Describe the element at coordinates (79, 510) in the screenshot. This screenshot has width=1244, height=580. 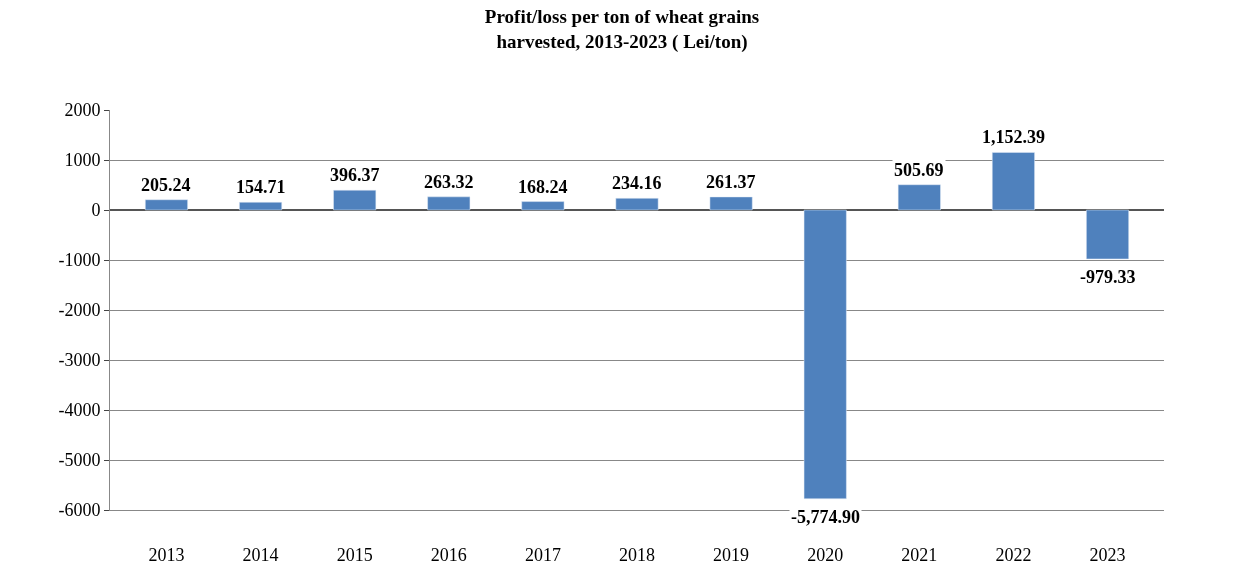
I see `y-tick-label: -6000` at that location.